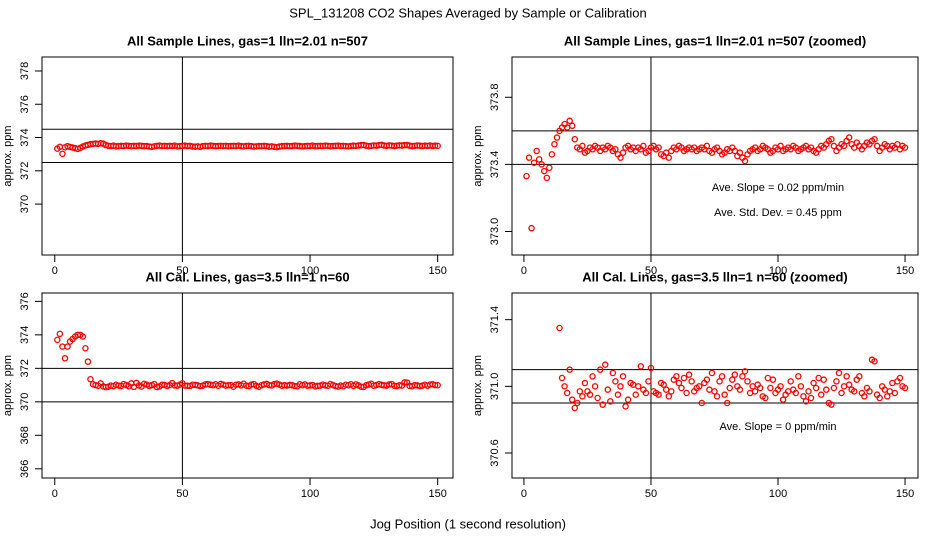  What do you see at coordinates (495, 320) in the screenshot?
I see `y-tick-label: 371.4` at bounding box center [495, 320].